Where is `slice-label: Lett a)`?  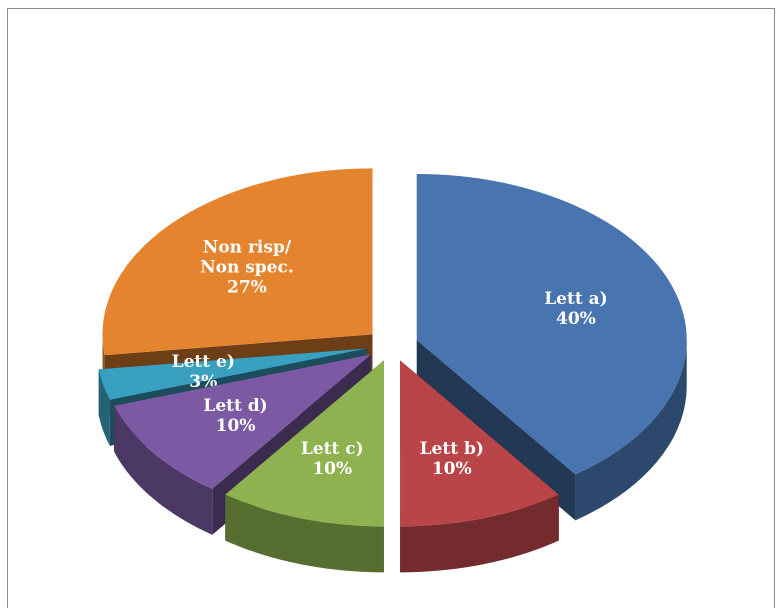
slice-label: Lett a) is located at coordinates (575, 299).